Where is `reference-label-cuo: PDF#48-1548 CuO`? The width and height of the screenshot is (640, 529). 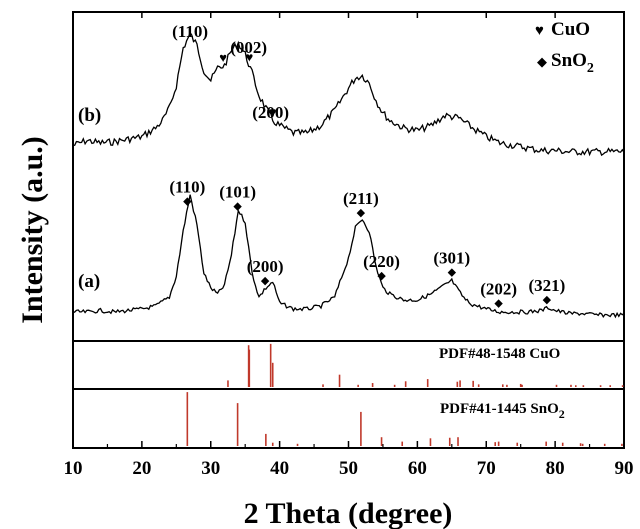
reference-label-cuo: PDF#48-1548 CuO is located at coordinates (499, 354).